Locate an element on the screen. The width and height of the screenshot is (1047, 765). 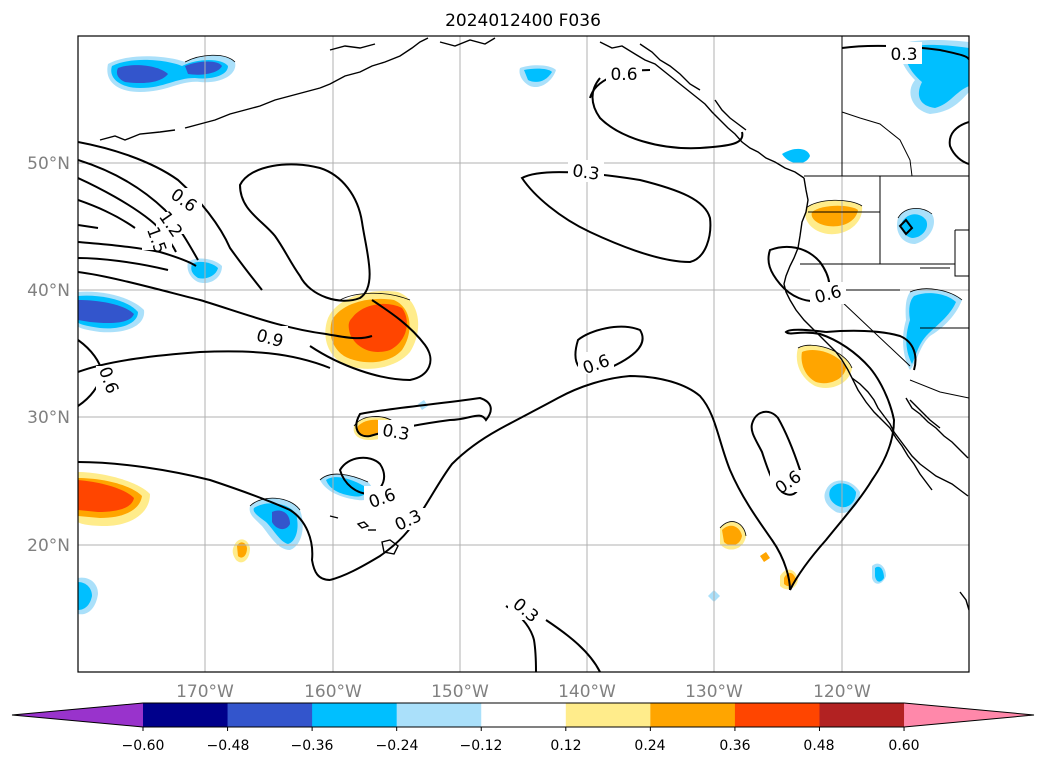
map-title: 2024012400 F036 is located at coordinates (523, 21).